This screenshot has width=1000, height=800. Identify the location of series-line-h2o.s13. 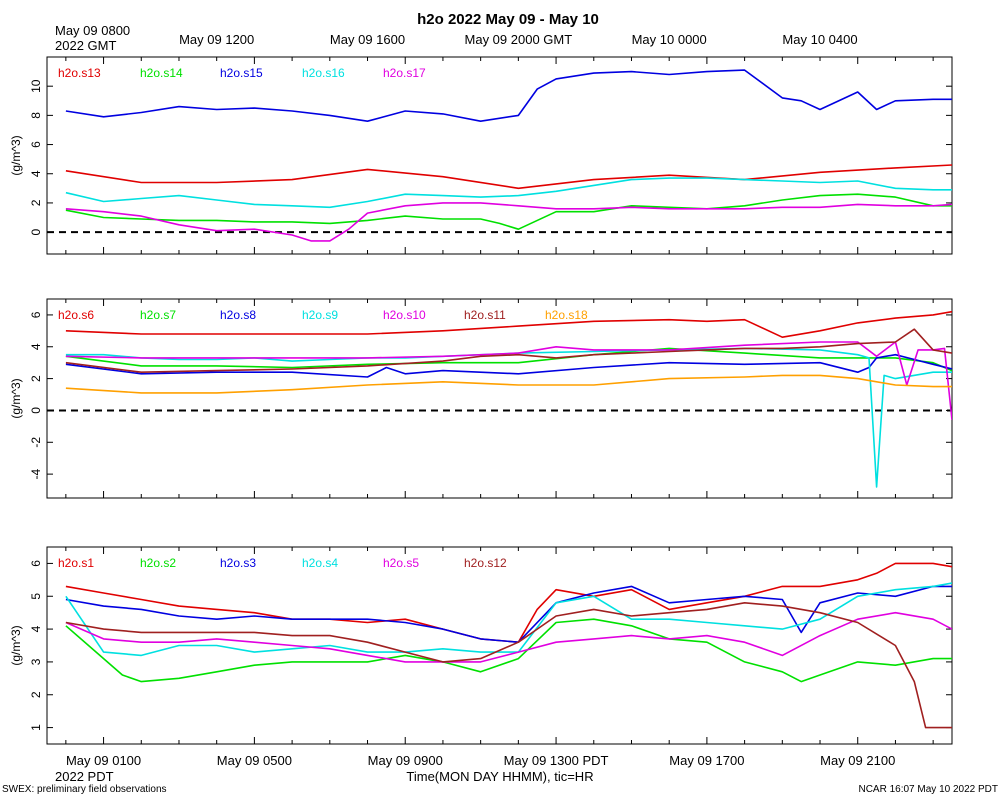
(508, 177).